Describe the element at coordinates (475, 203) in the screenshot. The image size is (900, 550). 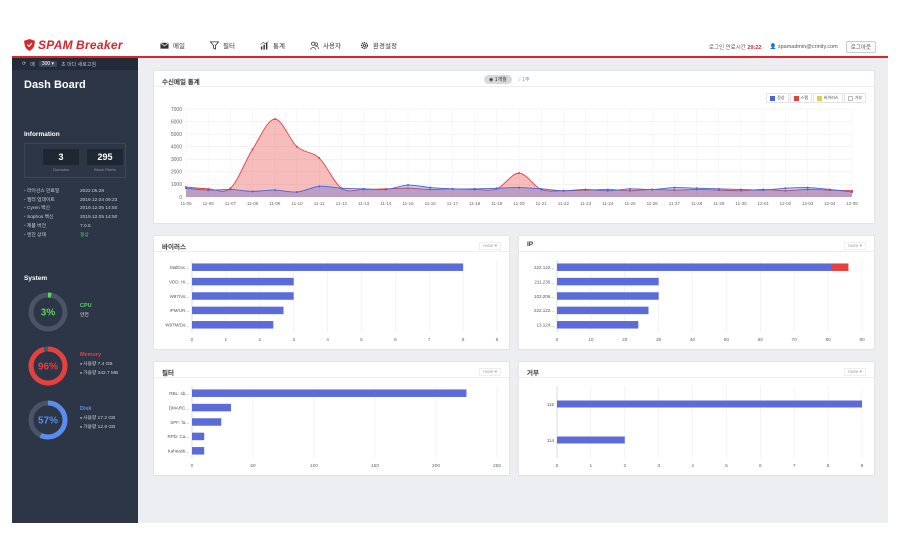
I see `x-tick-label: 11-18` at that location.